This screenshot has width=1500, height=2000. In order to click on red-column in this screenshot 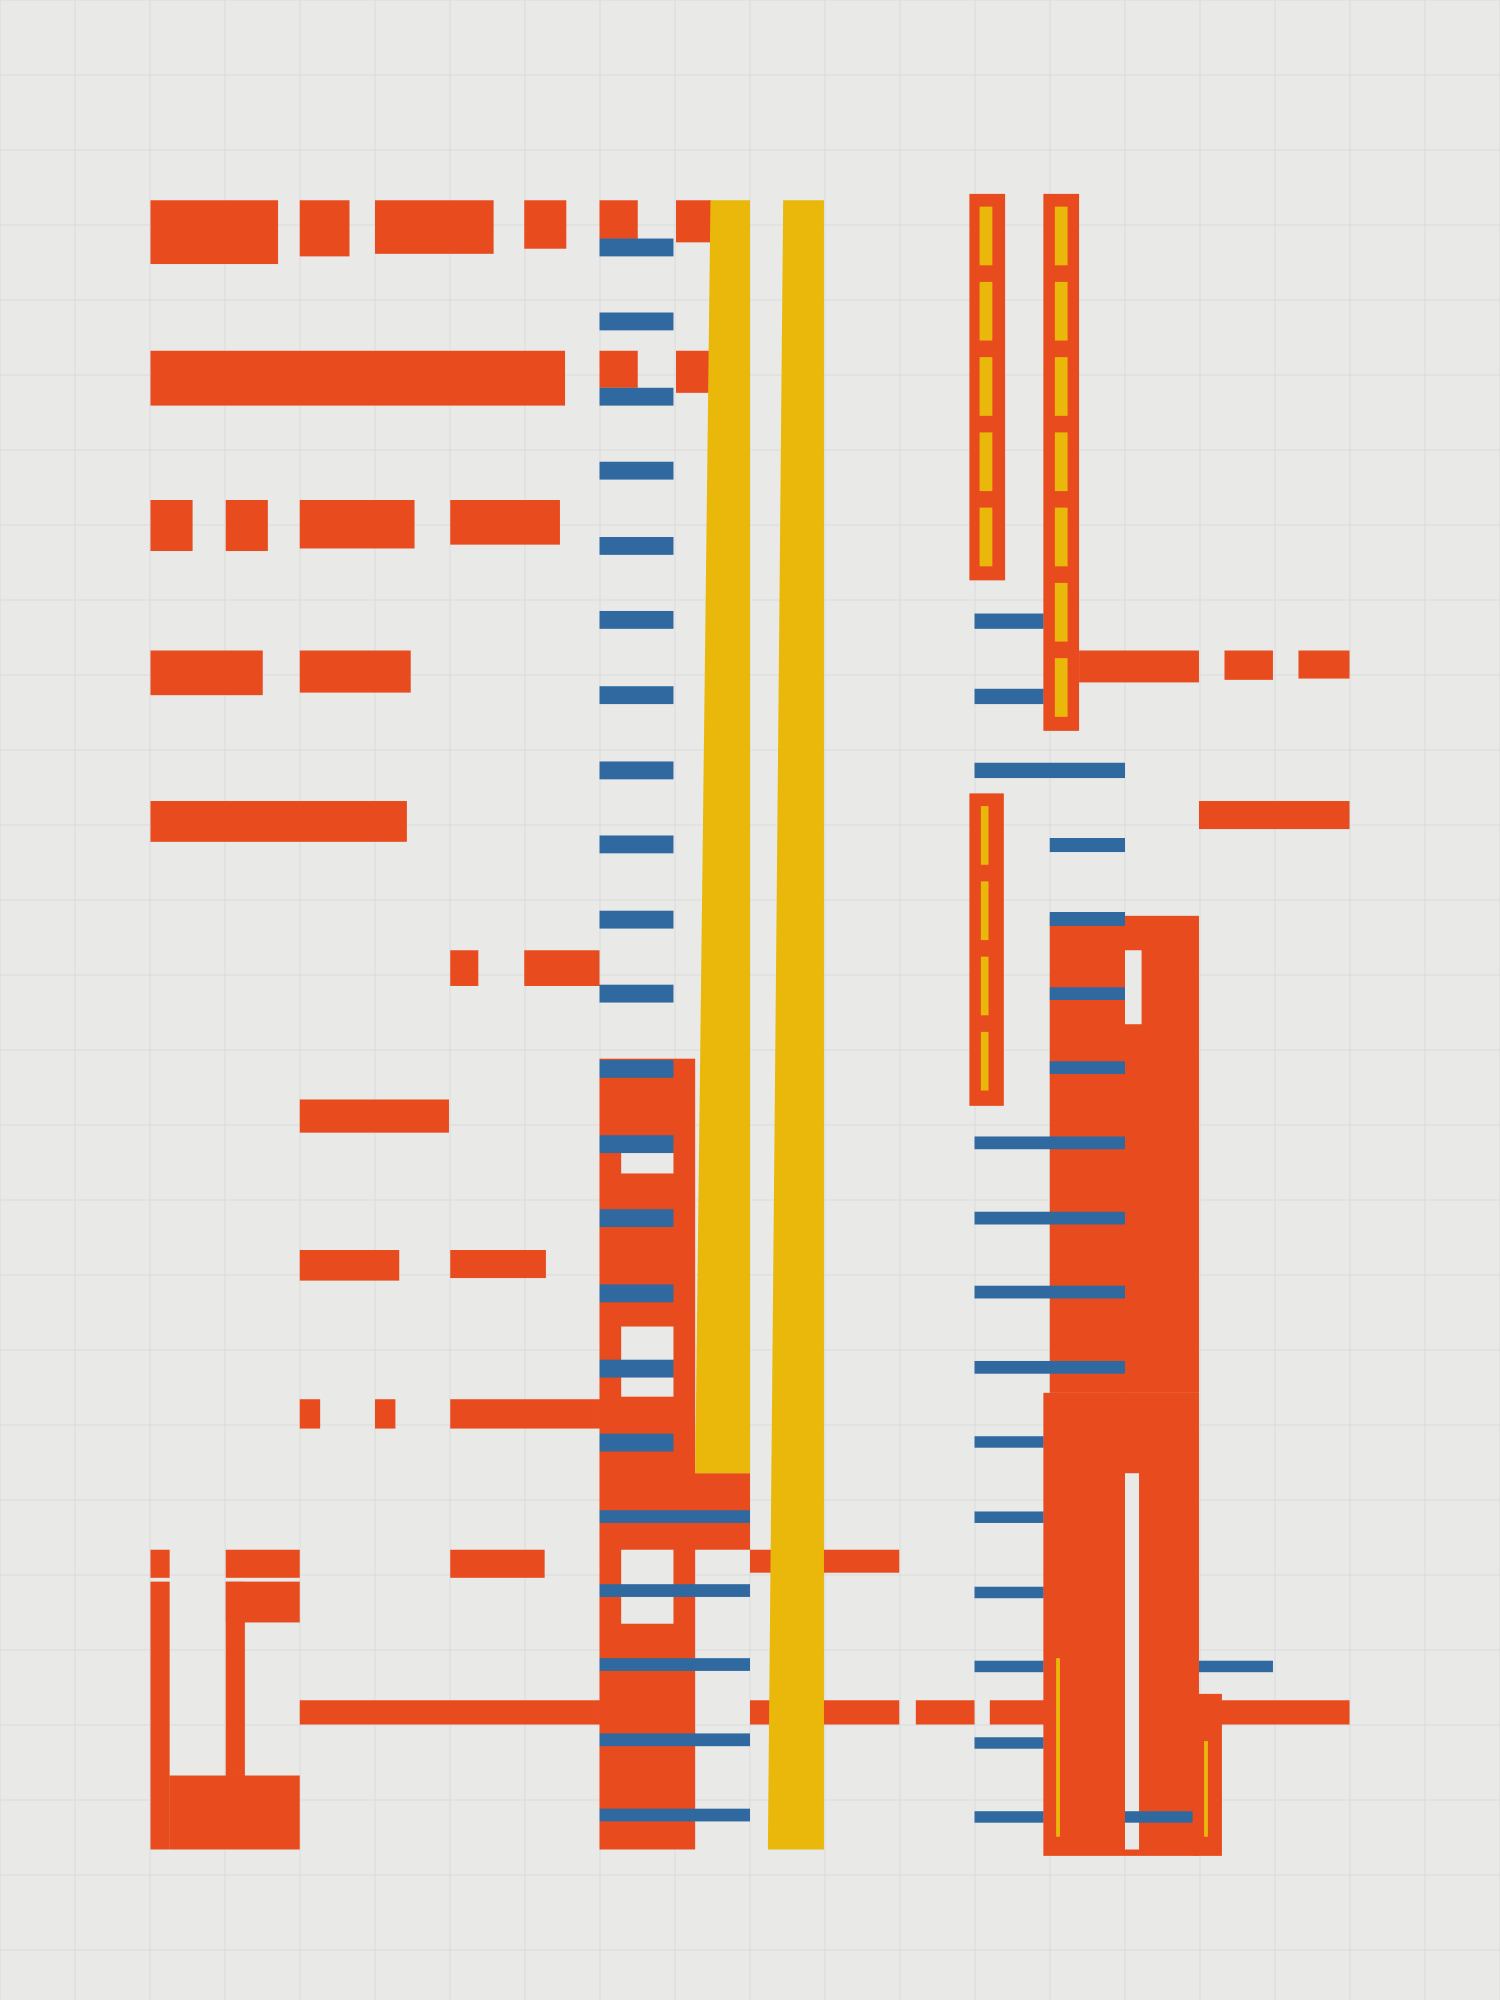, I will do `click(647, 1454)`.